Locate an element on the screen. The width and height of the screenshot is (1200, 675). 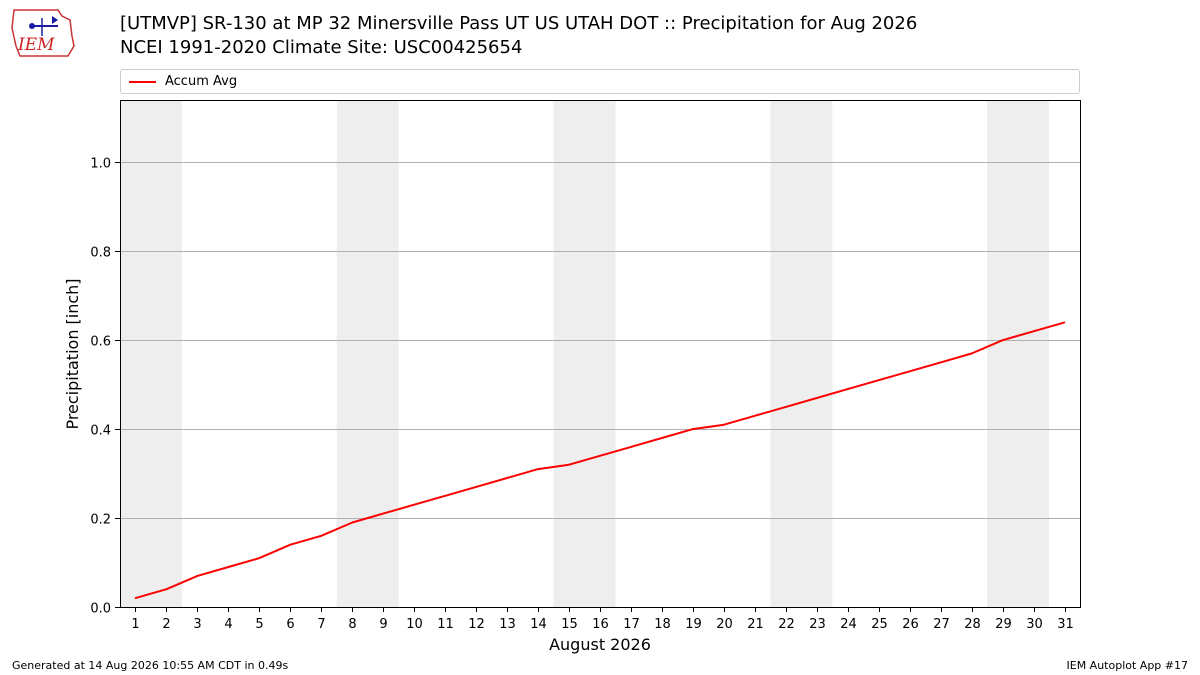
x-tick-label: 1 is located at coordinates (135, 624).